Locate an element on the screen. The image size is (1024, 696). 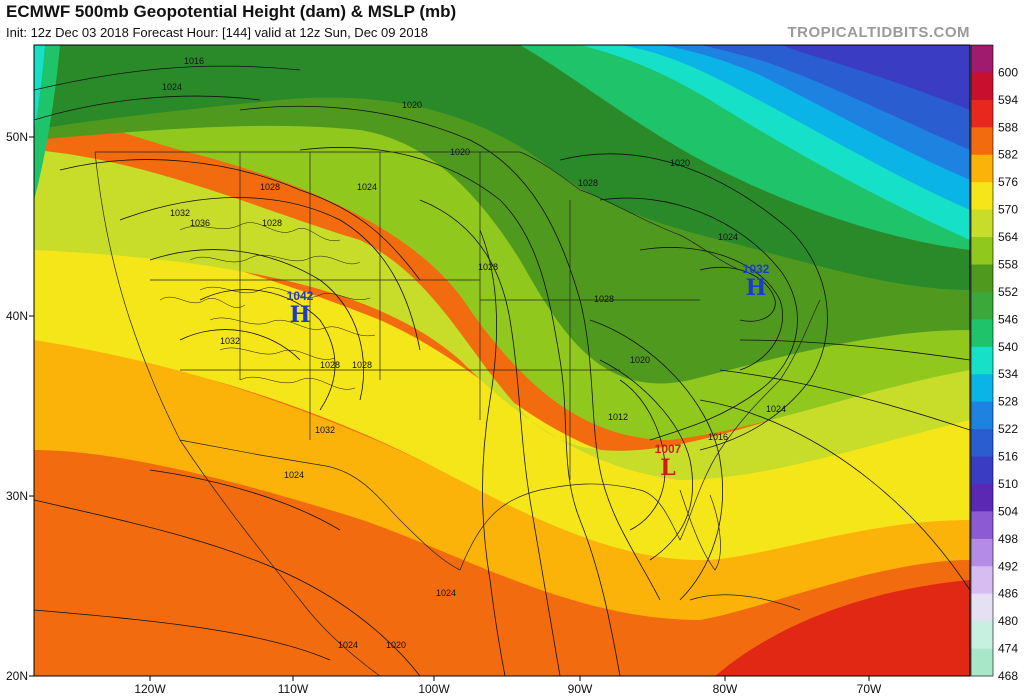
colorbar-frame is located at coordinates (982, 360).